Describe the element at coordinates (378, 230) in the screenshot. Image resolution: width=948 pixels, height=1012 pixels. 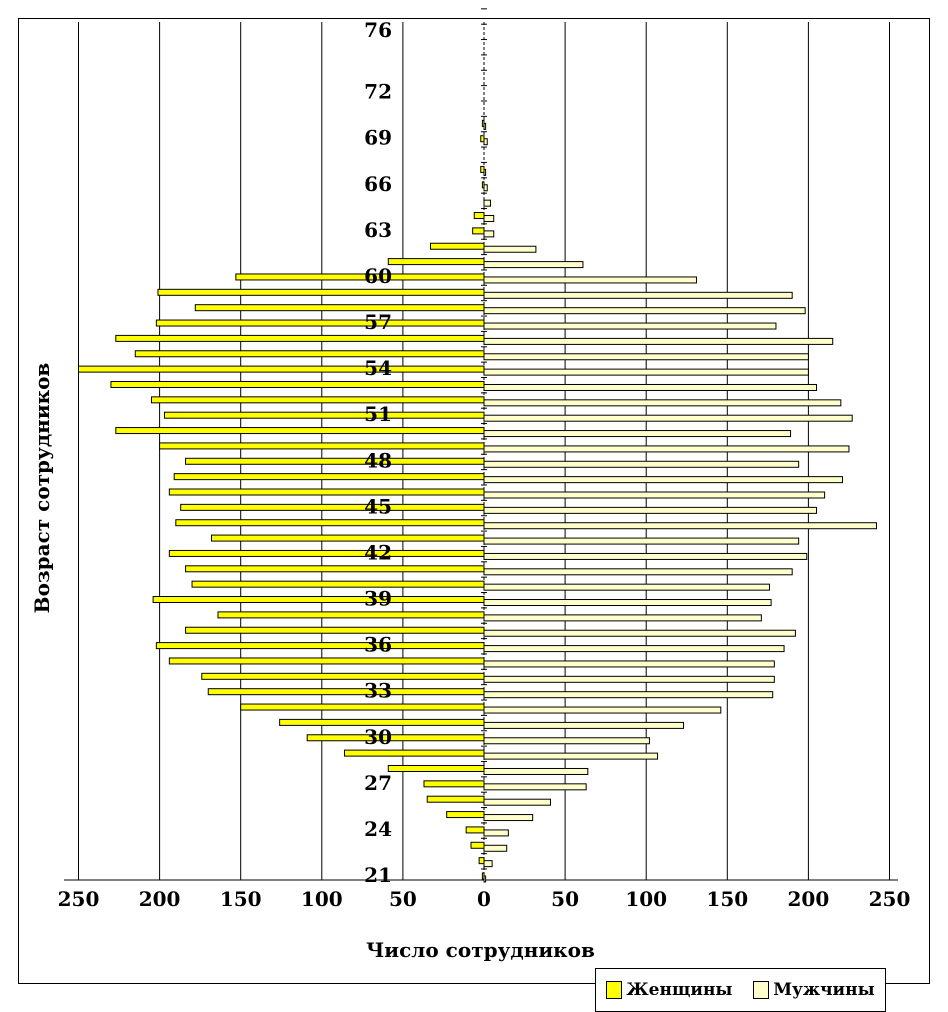
I see `y-tick-label: 63` at that location.